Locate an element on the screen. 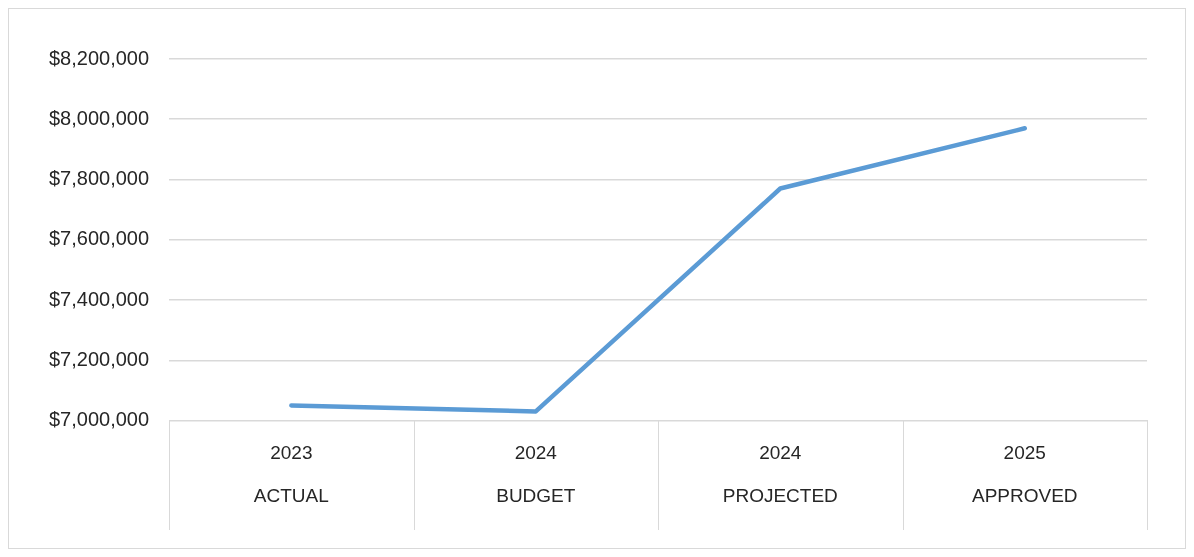  y-tick-label: $8,200,000 is located at coordinates (99, 57).